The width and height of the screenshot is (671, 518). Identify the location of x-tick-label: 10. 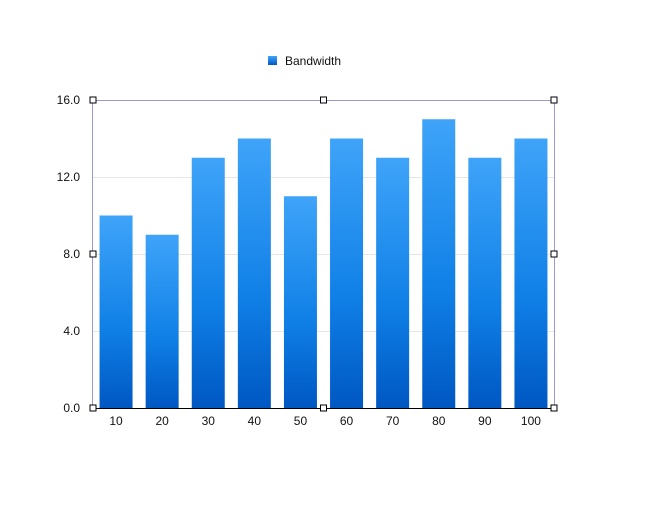
(116, 421).